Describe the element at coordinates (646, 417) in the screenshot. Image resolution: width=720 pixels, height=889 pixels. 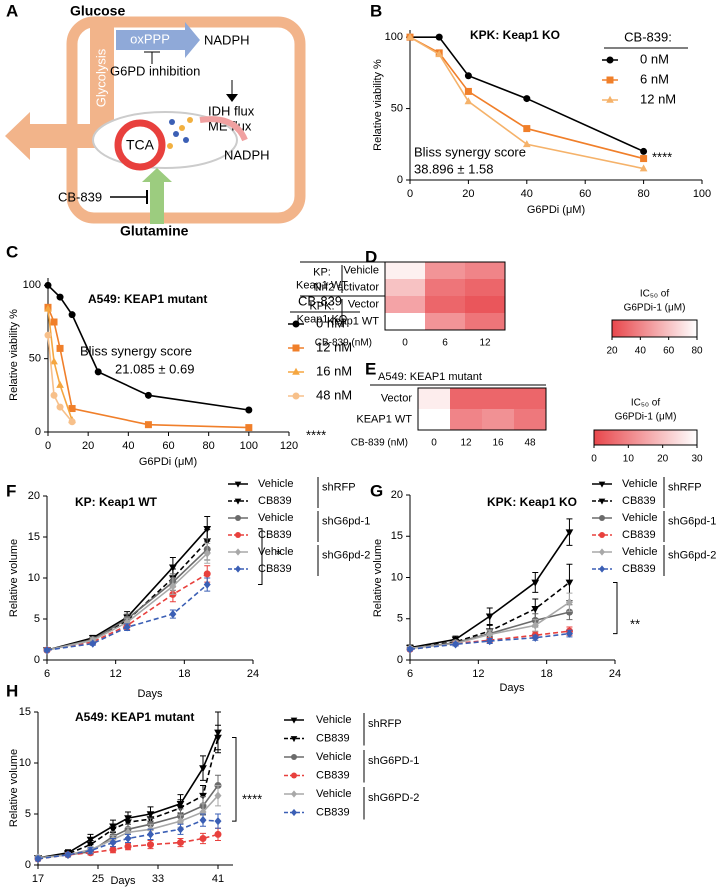
I see `colorbar-label: G6PDi-1 (μM)` at that location.